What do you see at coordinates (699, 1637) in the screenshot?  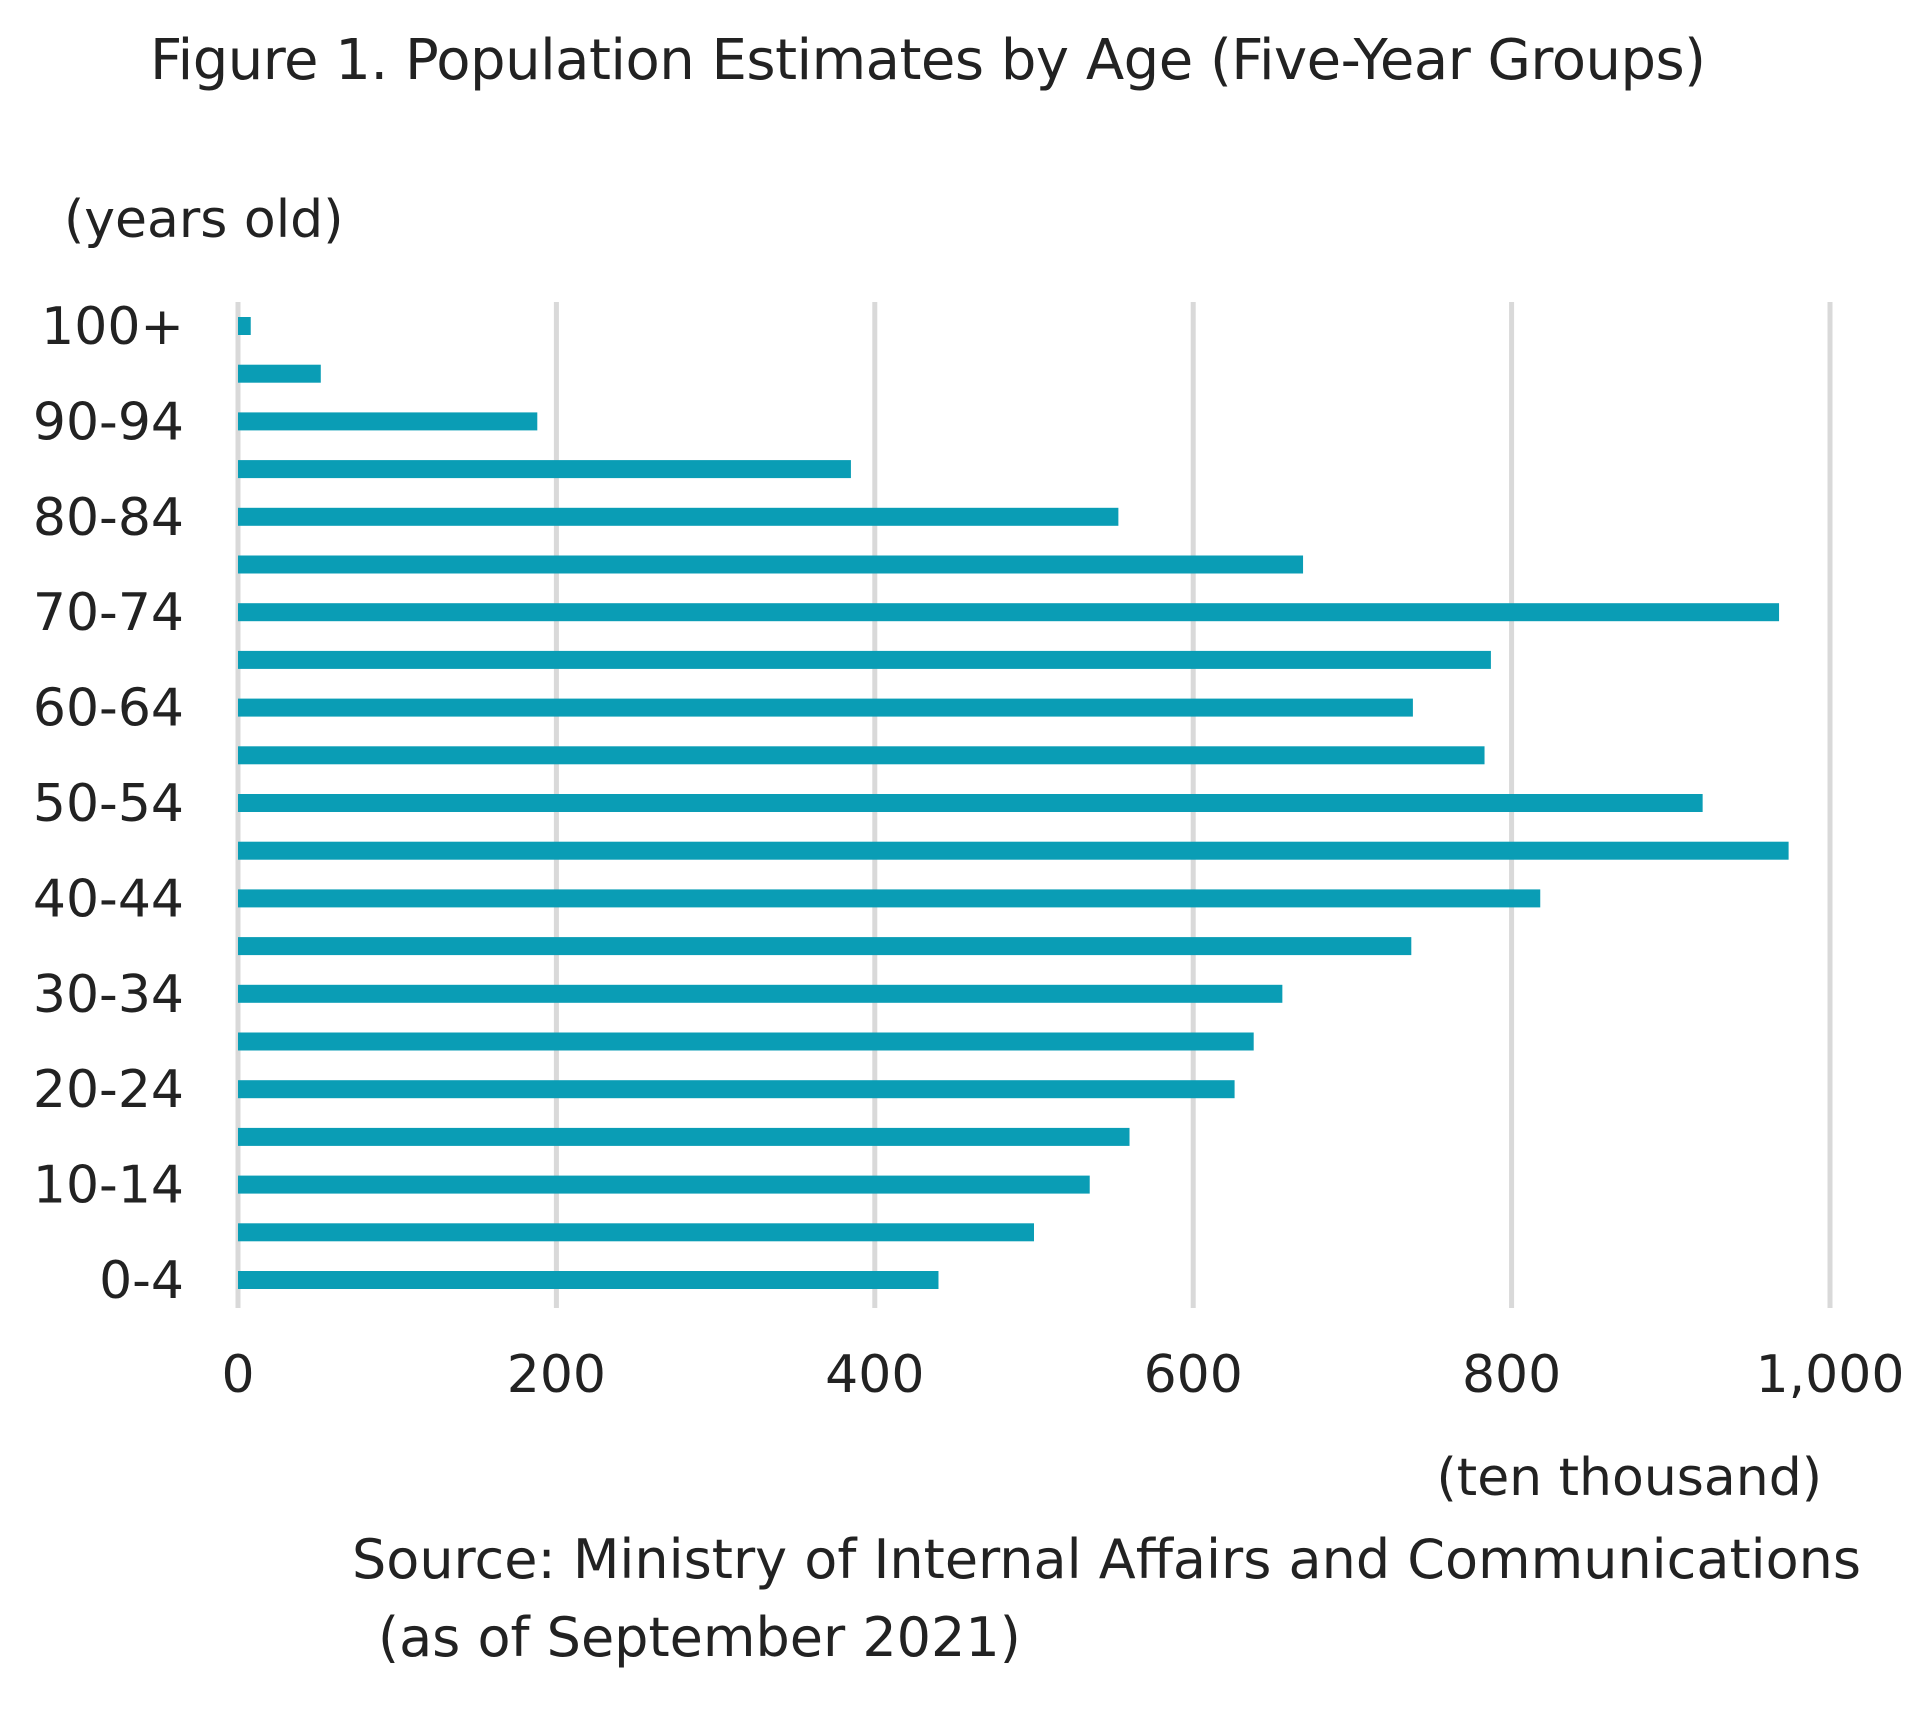 I see `source-date: (as of September 2021)` at bounding box center [699, 1637].